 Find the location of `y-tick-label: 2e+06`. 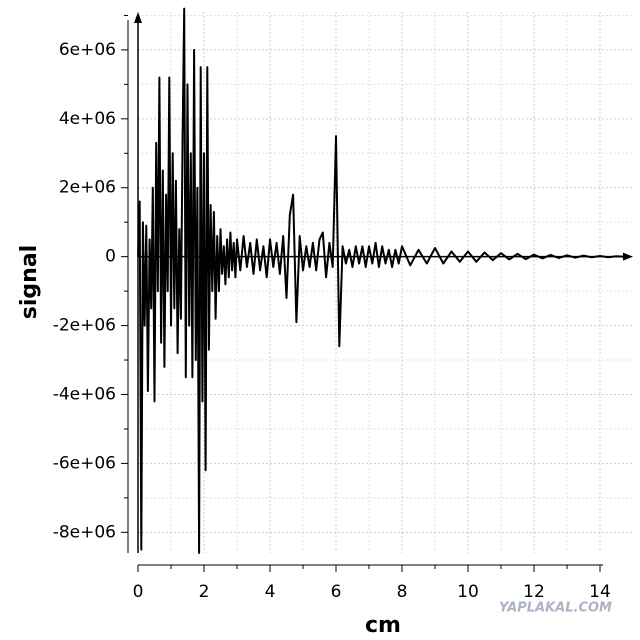

y-tick-label: 2e+06 is located at coordinates (87, 188).